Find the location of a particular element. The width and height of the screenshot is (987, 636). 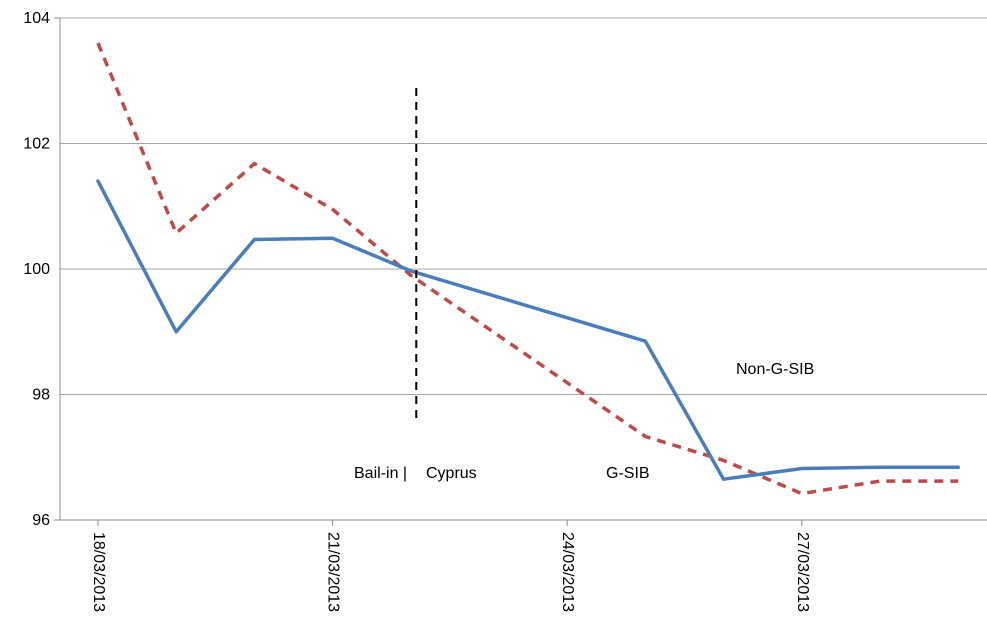

y-tick-label: 100 is located at coordinates (36, 269).